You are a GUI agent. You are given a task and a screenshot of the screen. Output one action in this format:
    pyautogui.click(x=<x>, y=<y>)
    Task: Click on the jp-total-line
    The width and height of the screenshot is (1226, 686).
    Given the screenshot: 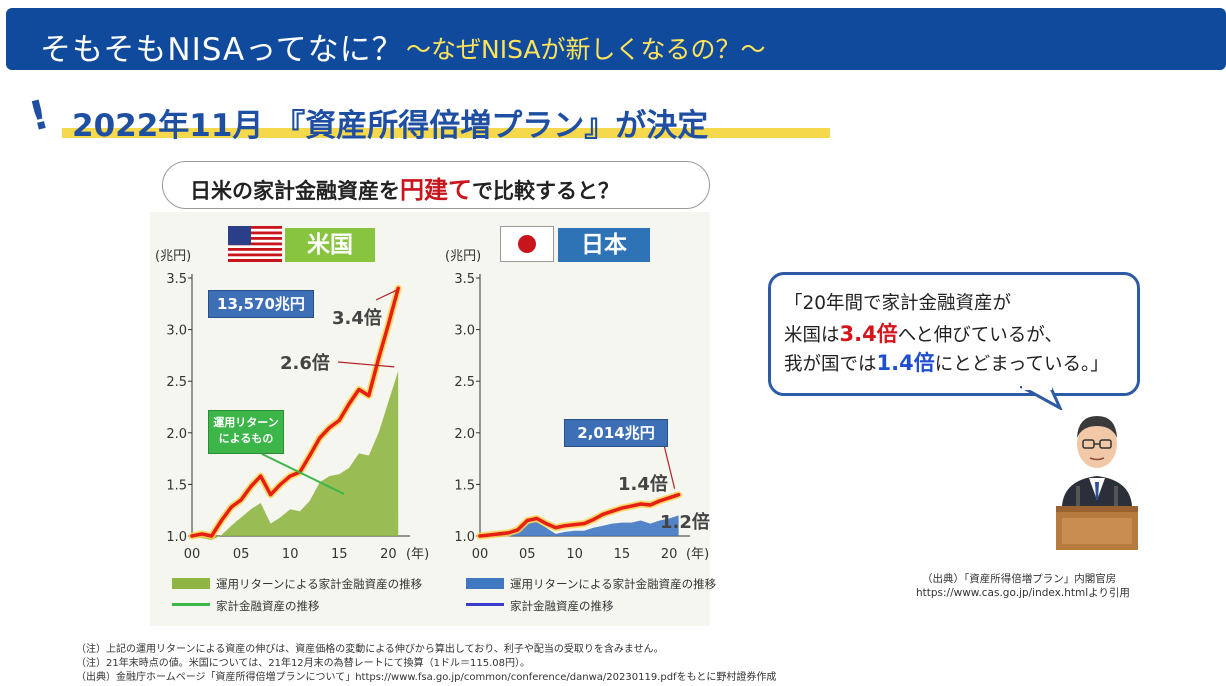 What is the action you would take?
    pyautogui.click(x=579, y=515)
    